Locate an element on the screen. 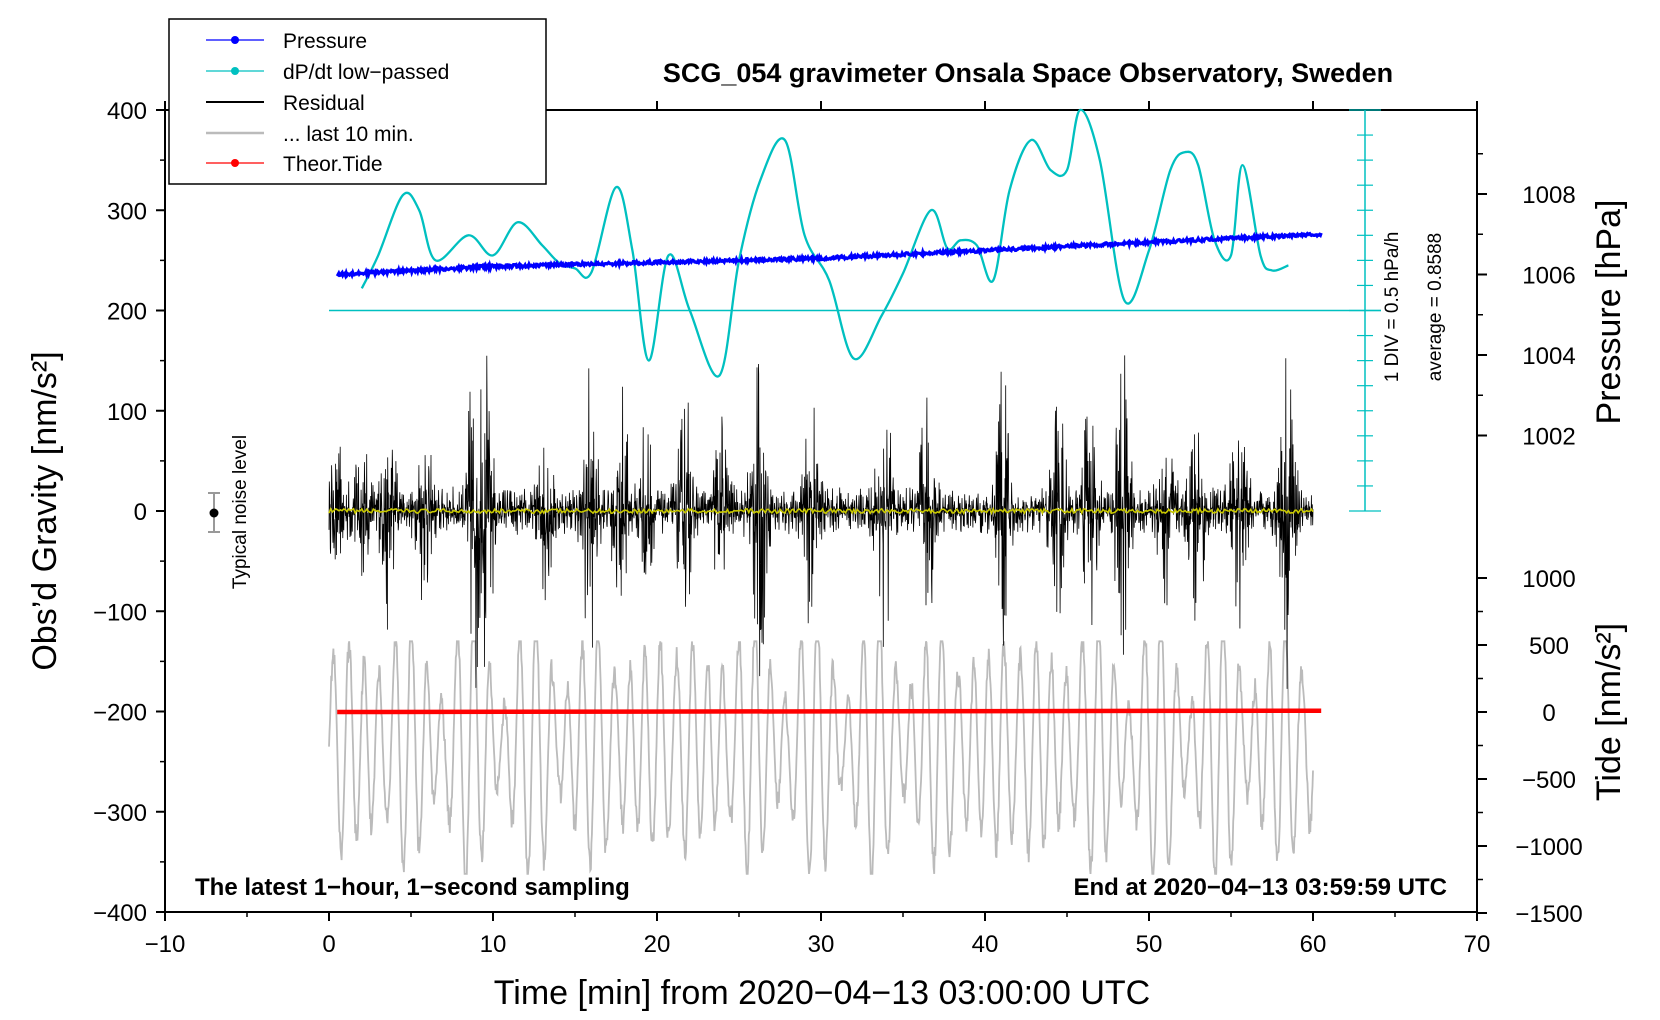 Image resolution: width=1660 pixels, height=1020 pixels. last-10-min-series is located at coordinates (821, 757).